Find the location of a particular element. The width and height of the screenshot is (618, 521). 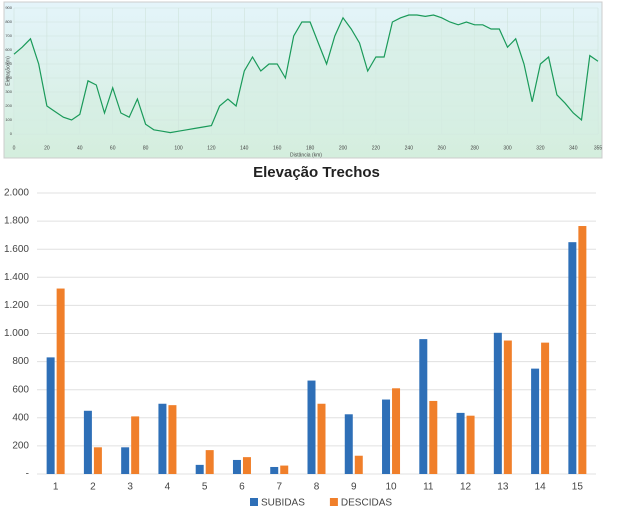

y-tick-label: 900 is located at coordinates (8, 7).